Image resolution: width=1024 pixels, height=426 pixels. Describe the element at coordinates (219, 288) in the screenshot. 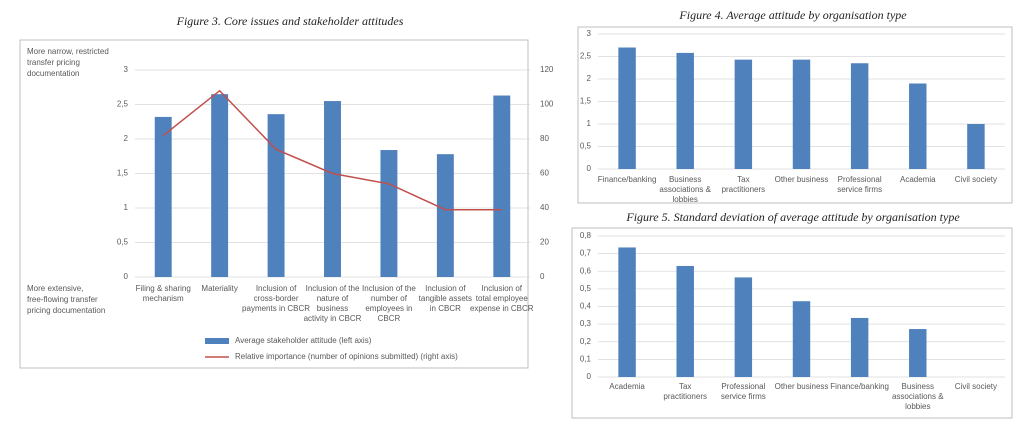

I see `x-tick-label: Materiality` at that location.